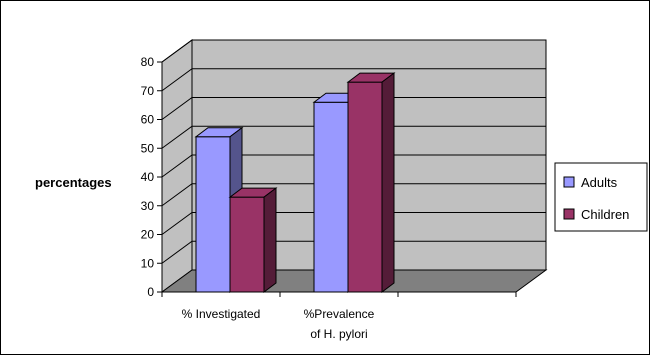 The width and height of the screenshot is (652, 357). I want to click on category-label-0-0: % Investigated, so click(221, 314).